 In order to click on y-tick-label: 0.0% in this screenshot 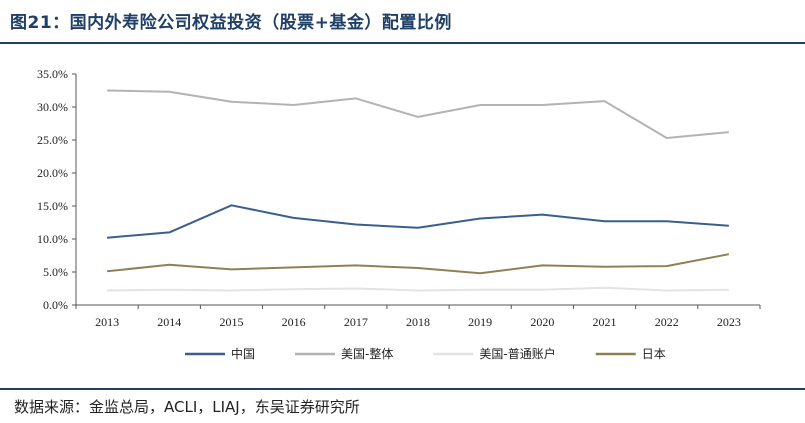, I will do `click(55, 305)`.